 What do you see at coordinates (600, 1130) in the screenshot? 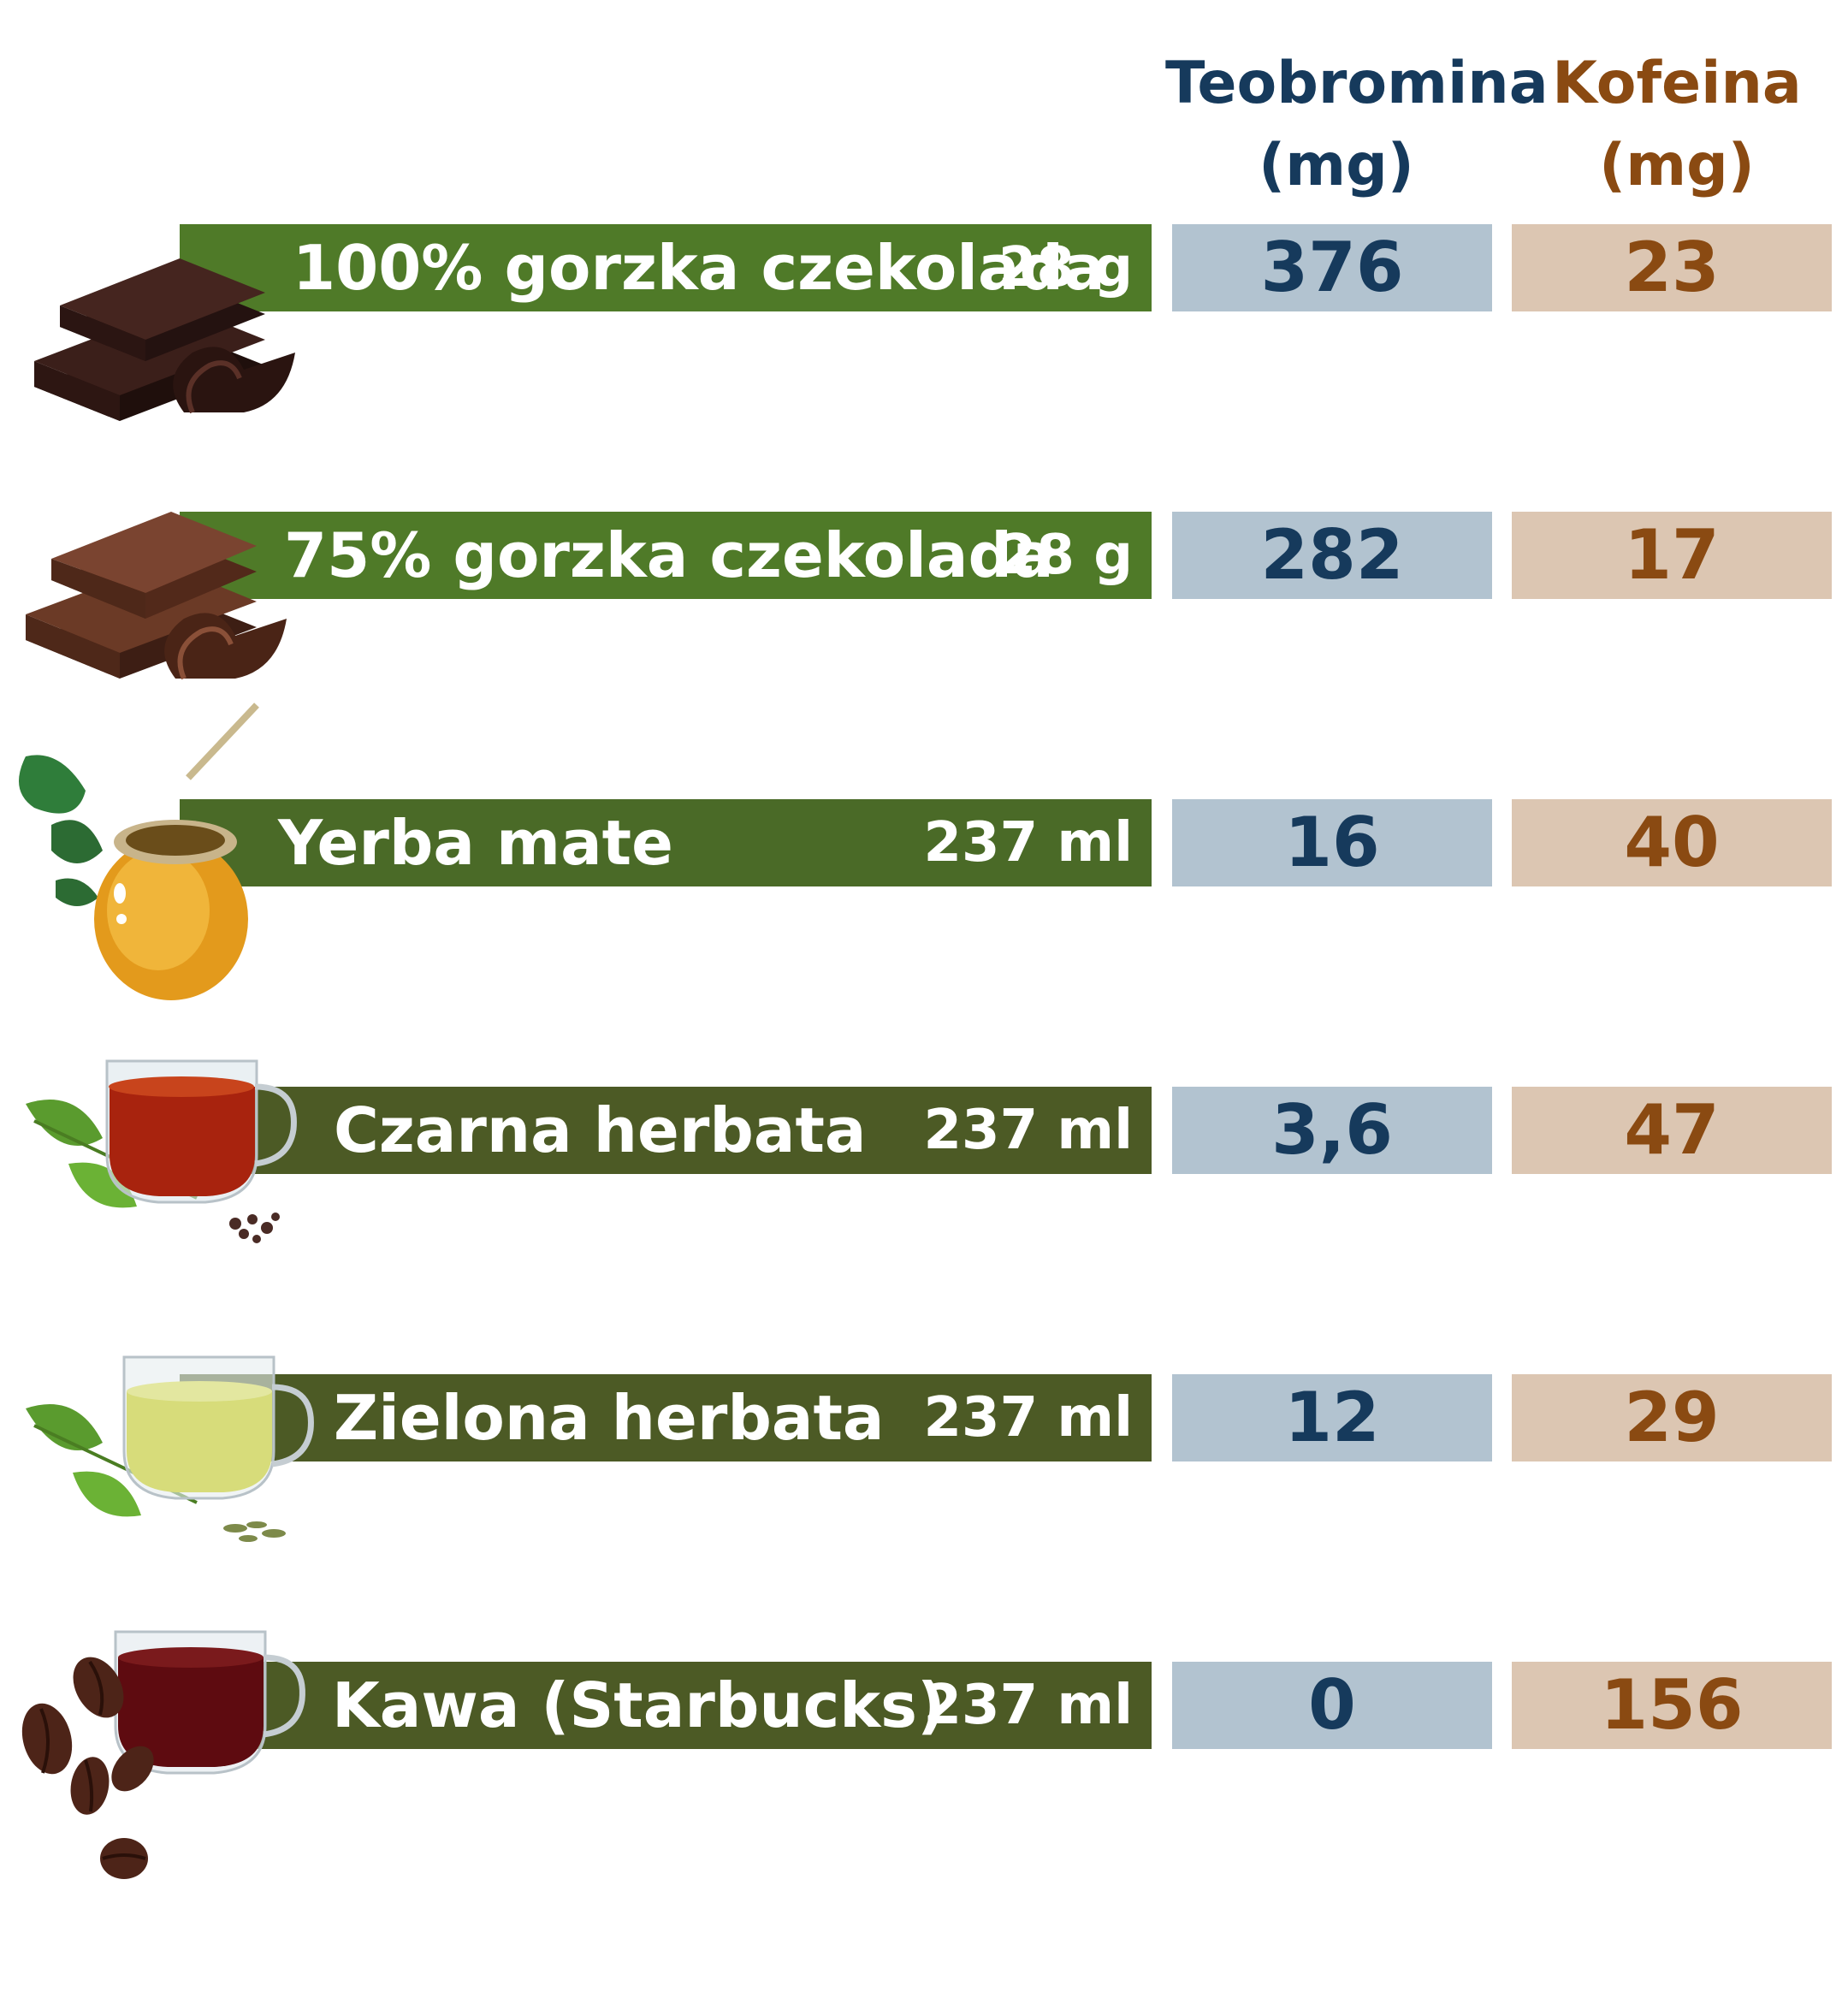
I see `product-name: Czarna herbata` at bounding box center [600, 1130].